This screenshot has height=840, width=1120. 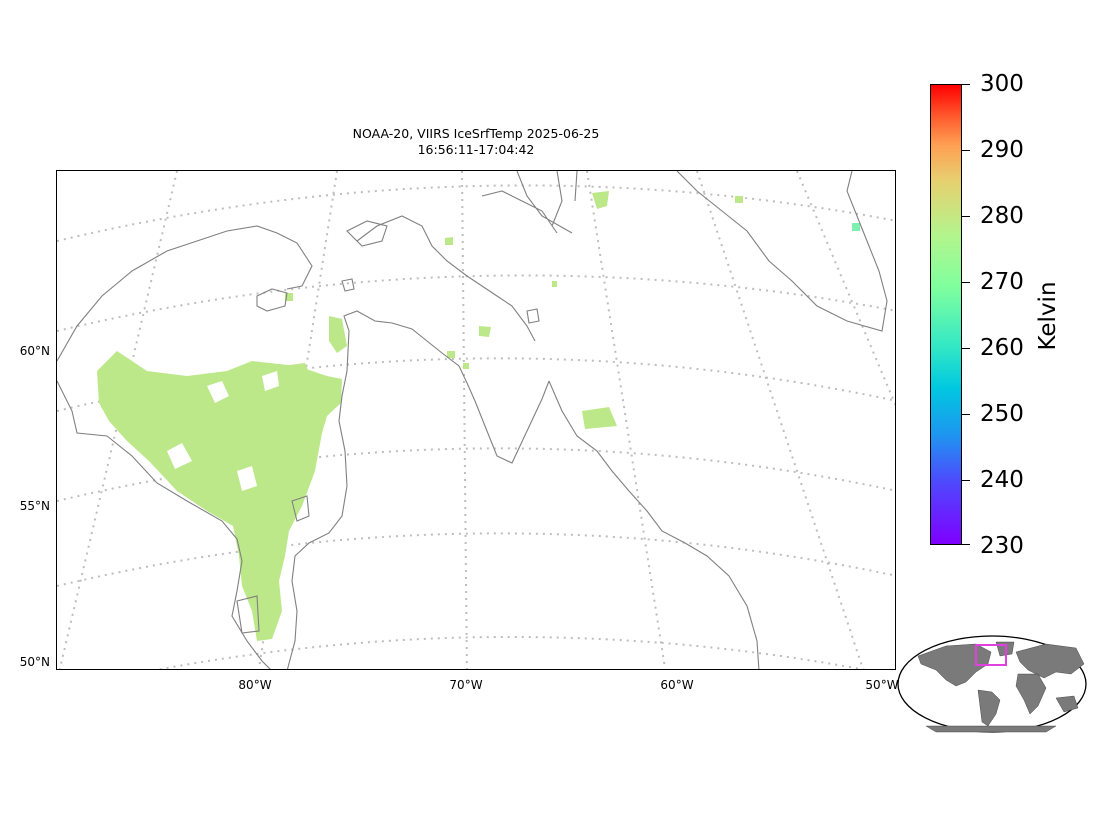 I want to click on coastline-baffin, so click(x=467, y=256).